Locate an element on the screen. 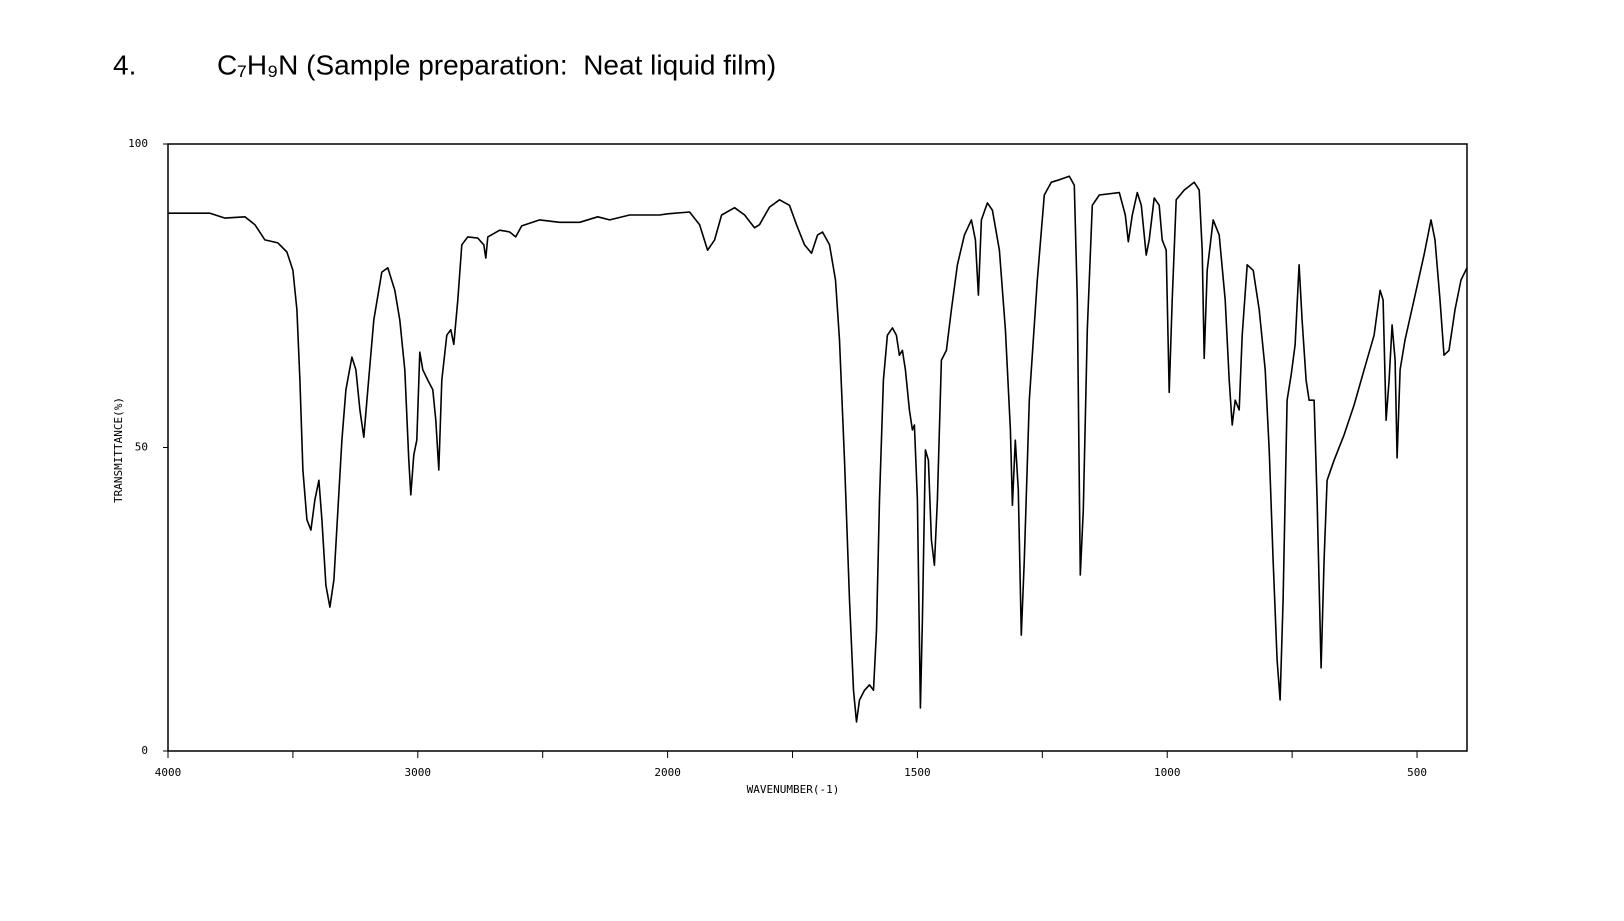 The width and height of the screenshot is (1624, 921). figure-number: 4. is located at coordinates (124, 64).